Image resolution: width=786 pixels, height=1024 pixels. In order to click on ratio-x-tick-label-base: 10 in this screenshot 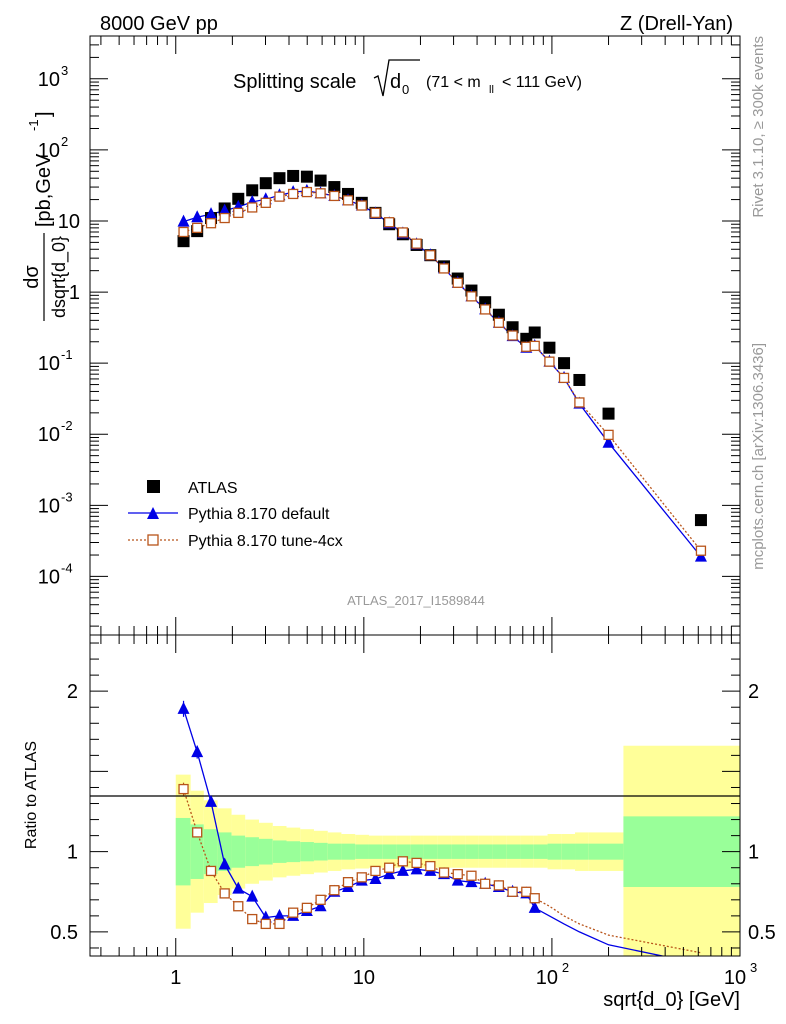, I will do `click(735, 978)`.